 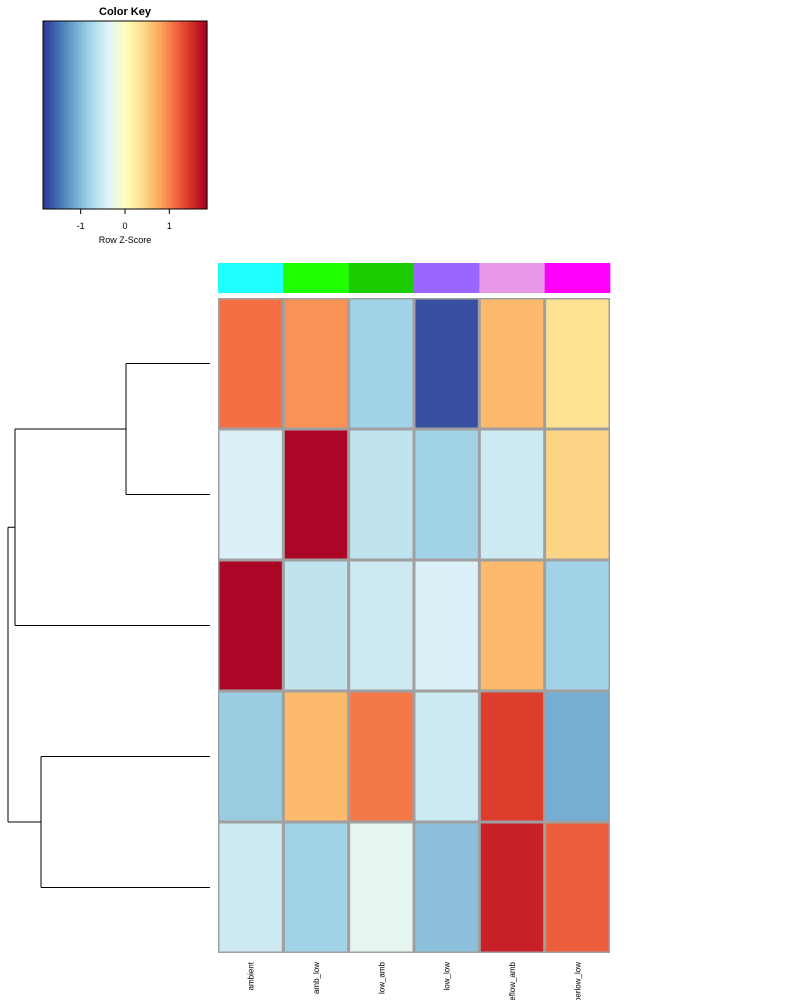 I want to click on color-key-gradient, so click(x=125, y=115).